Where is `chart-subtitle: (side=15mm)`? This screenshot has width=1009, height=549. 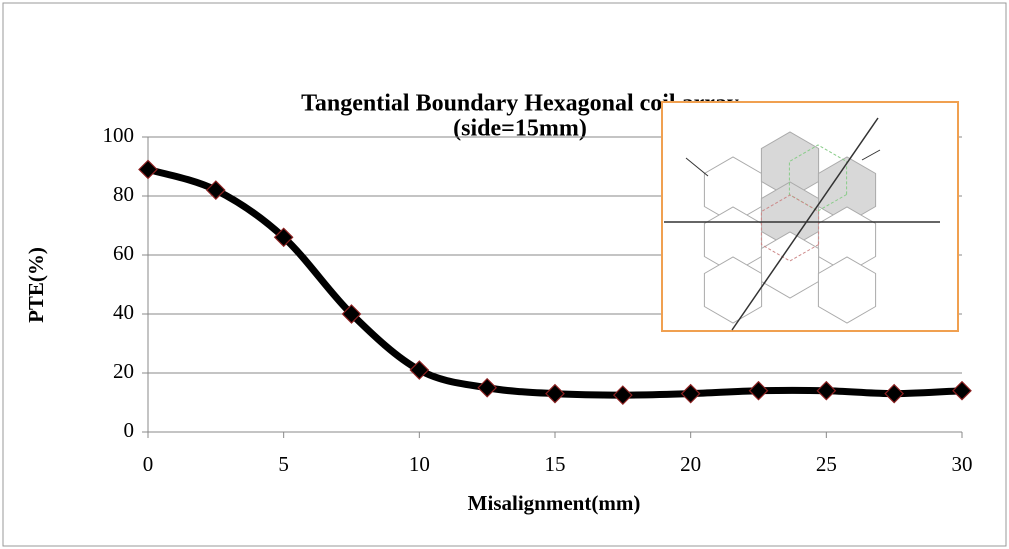 chart-subtitle: (side=15mm) is located at coordinates (520, 129).